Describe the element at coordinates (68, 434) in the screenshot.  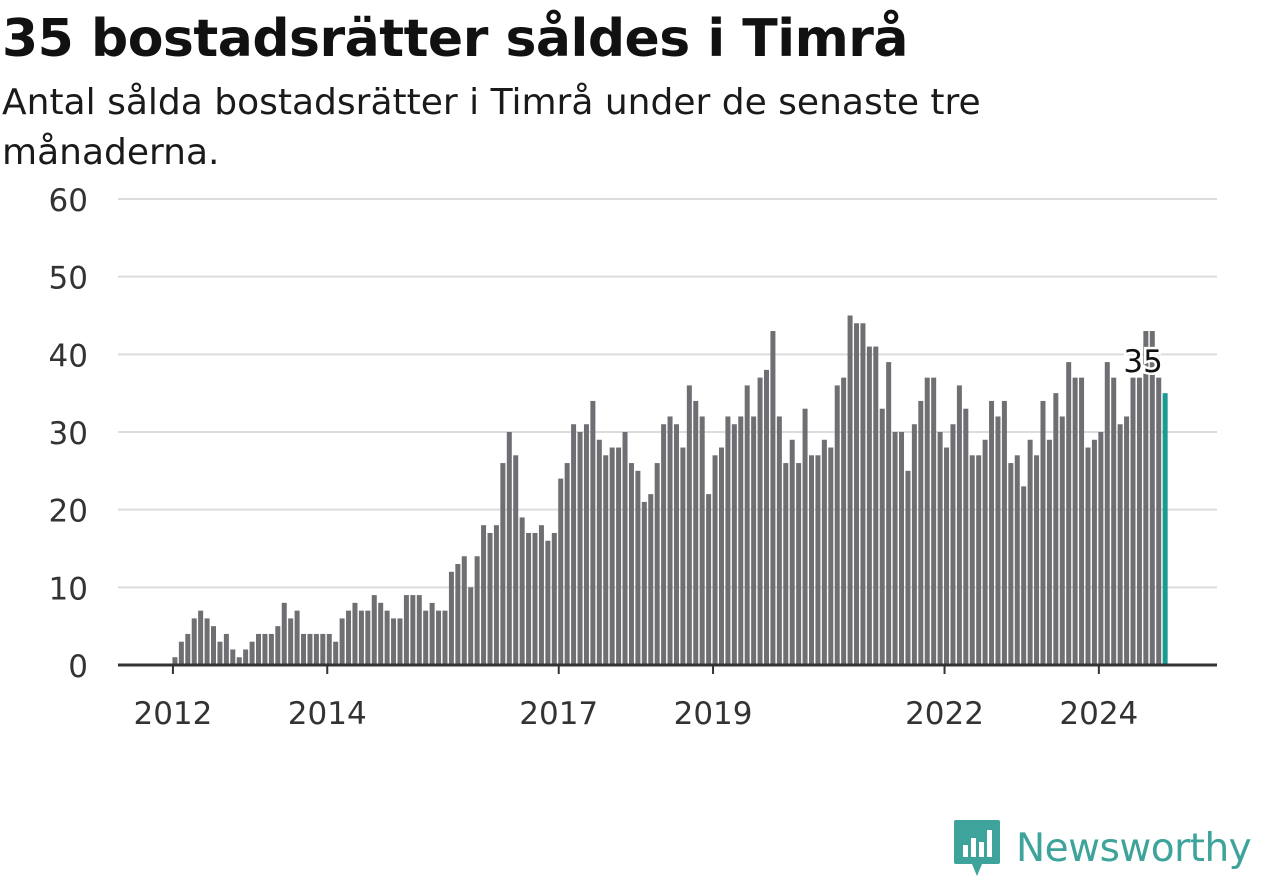
I see `y-tick-label-30: 30` at that location.